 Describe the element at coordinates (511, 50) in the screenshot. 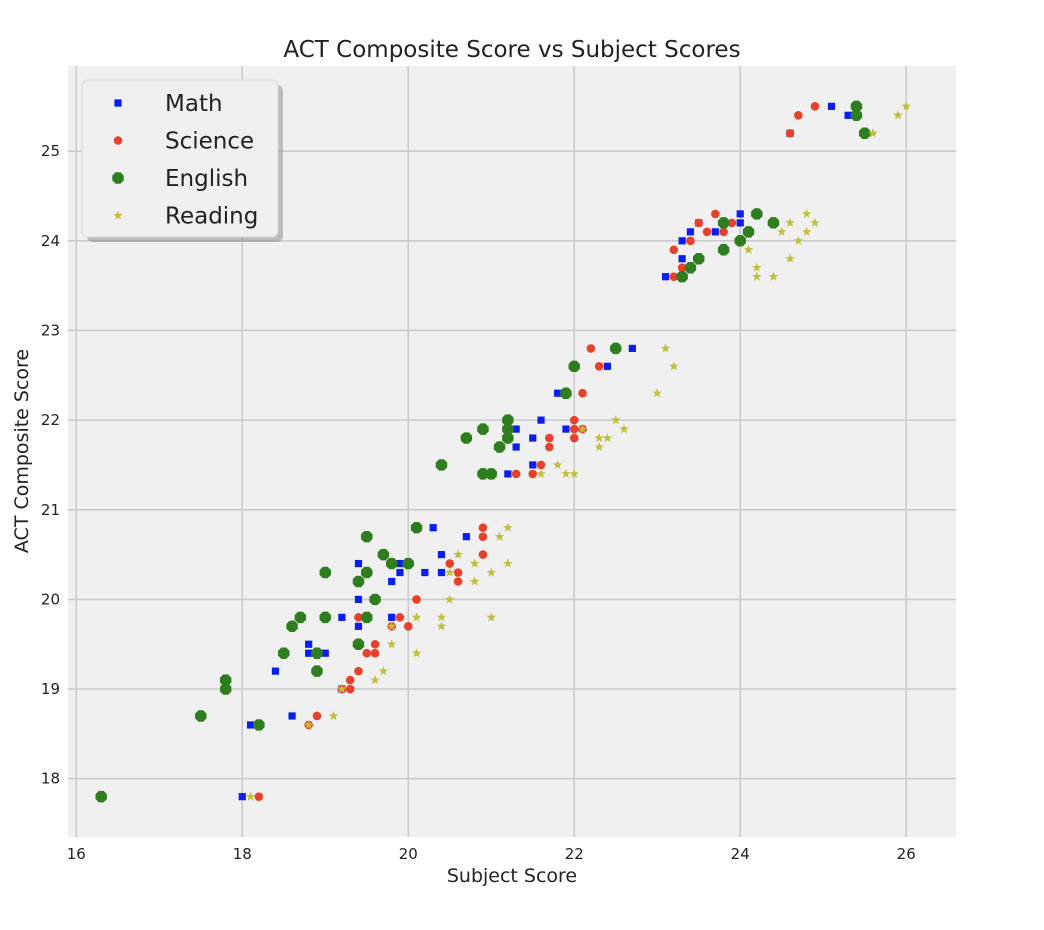

I see `chart-title: ACT Composite Score vs Subject Scores` at that location.